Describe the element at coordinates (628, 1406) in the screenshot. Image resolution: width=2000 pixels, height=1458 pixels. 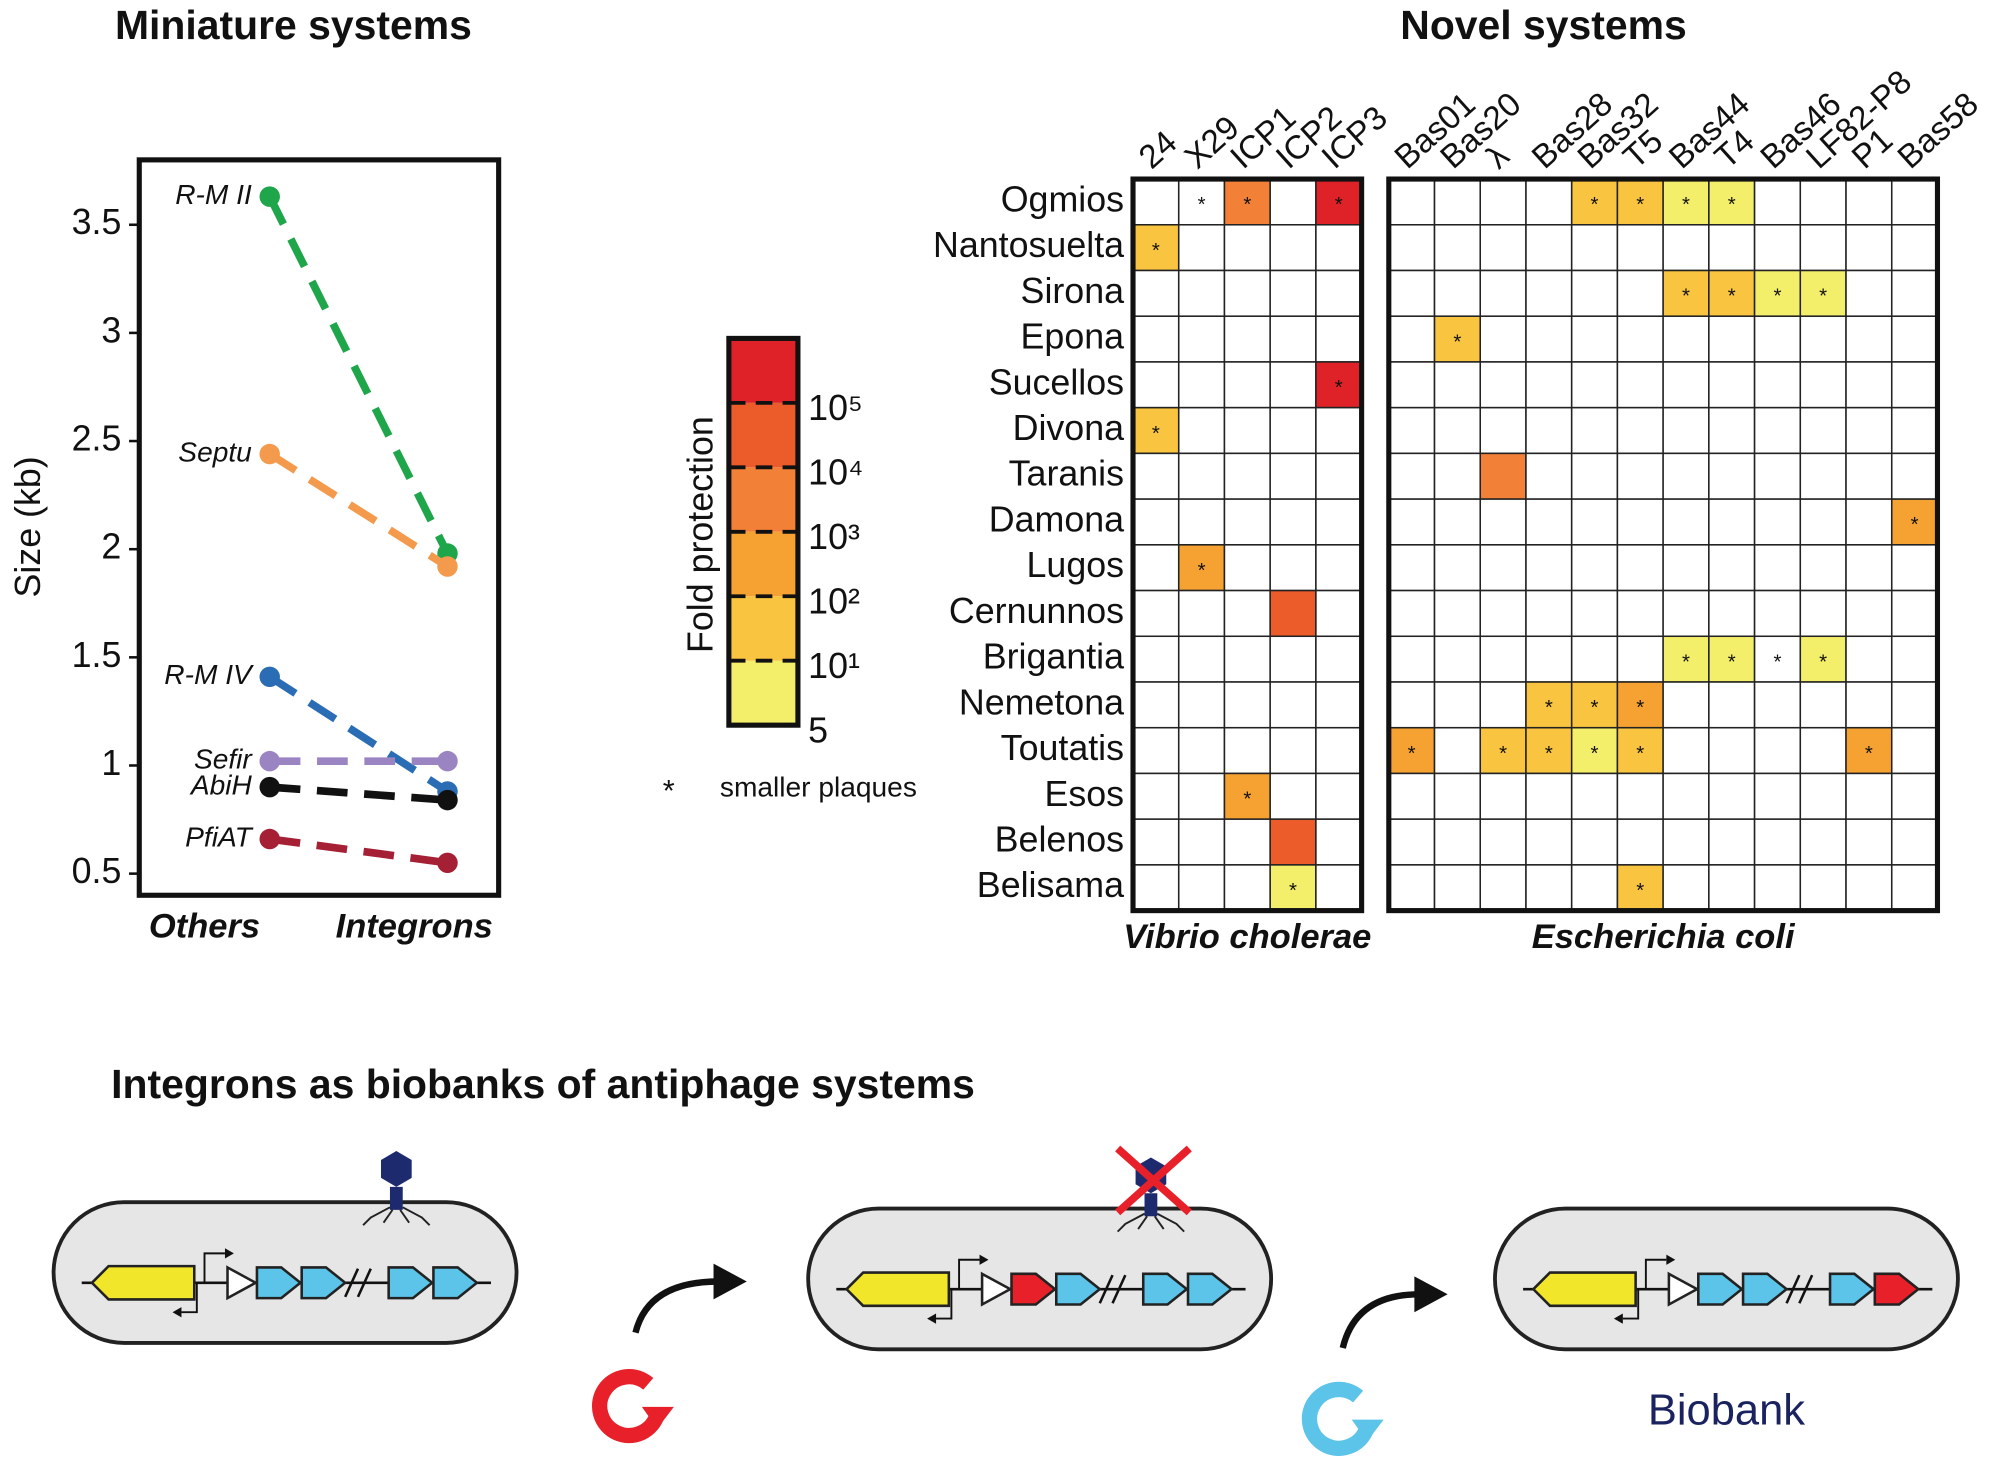
I see `plasmid` at that location.